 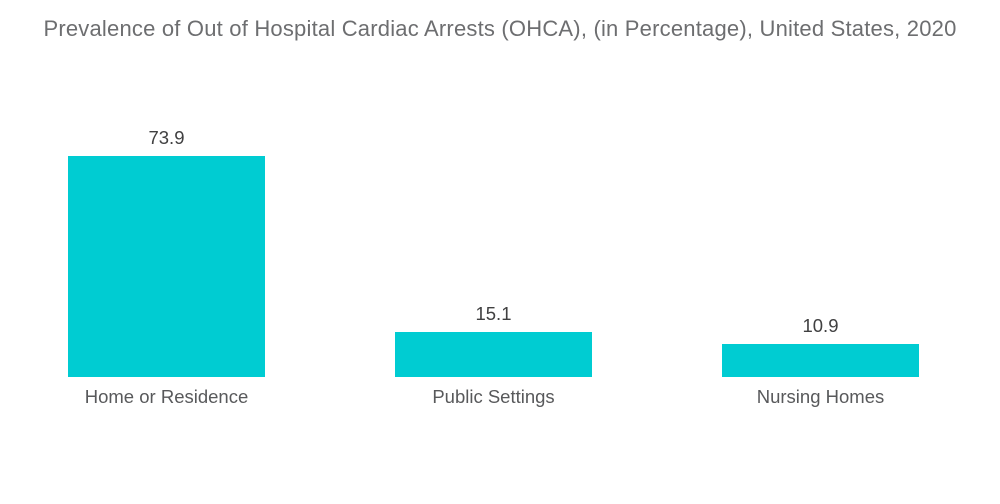 I want to click on bar-group-public-settings: 15.1 Public Settings, so click(x=493, y=355).